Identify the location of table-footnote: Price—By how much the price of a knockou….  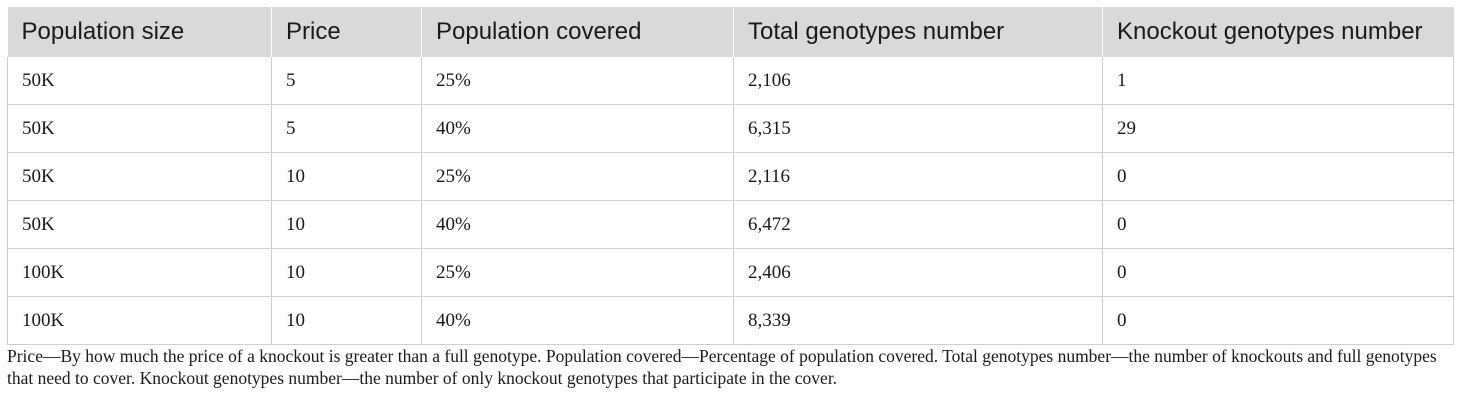
(722, 367).